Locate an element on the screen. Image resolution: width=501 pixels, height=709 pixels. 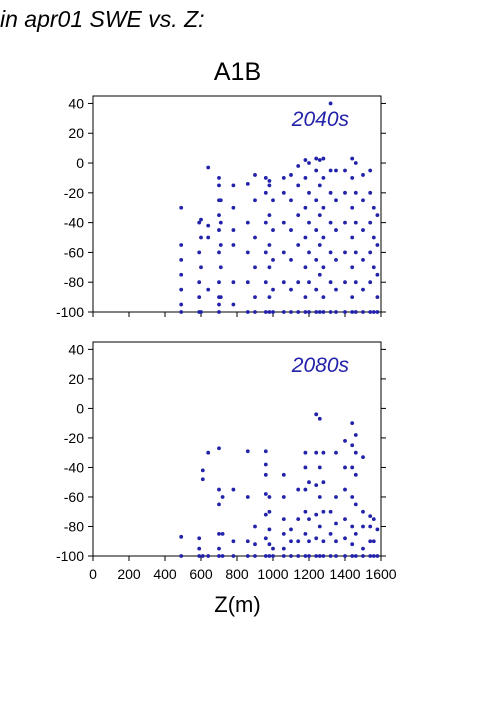
x-tick-label-2080s: 0 is located at coordinates (93, 574).